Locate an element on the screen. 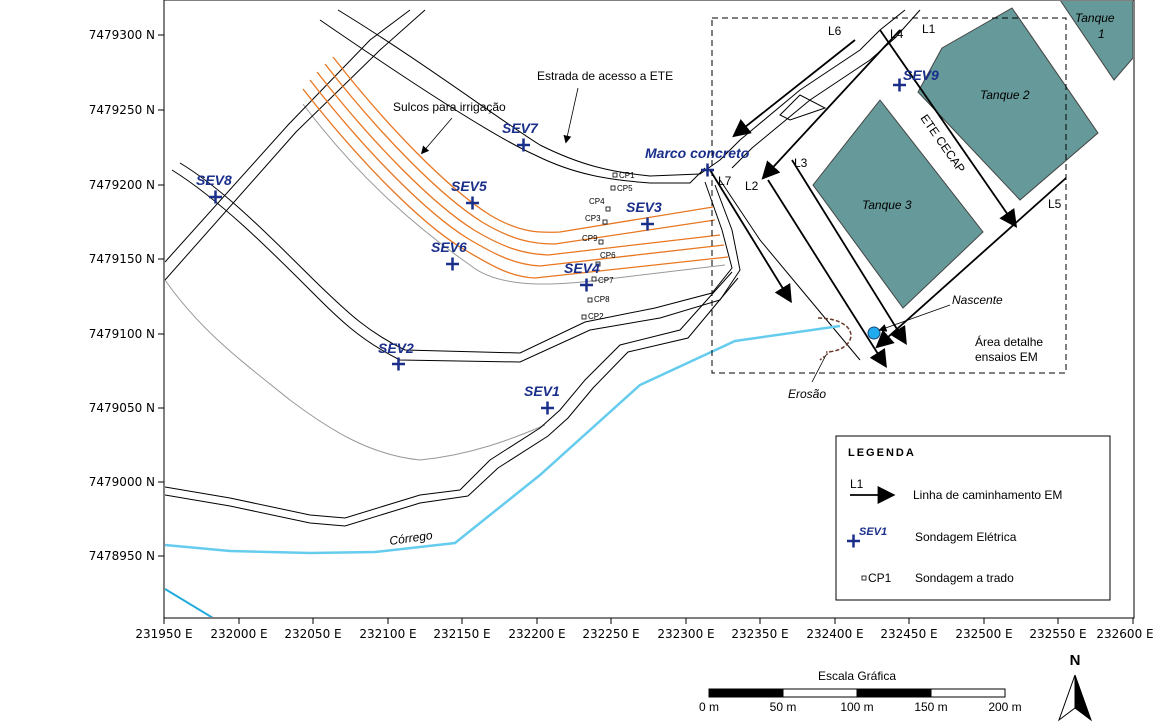 The width and height of the screenshot is (1163, 728). sev-label: SEV7 is located at coordinates (520, 128).